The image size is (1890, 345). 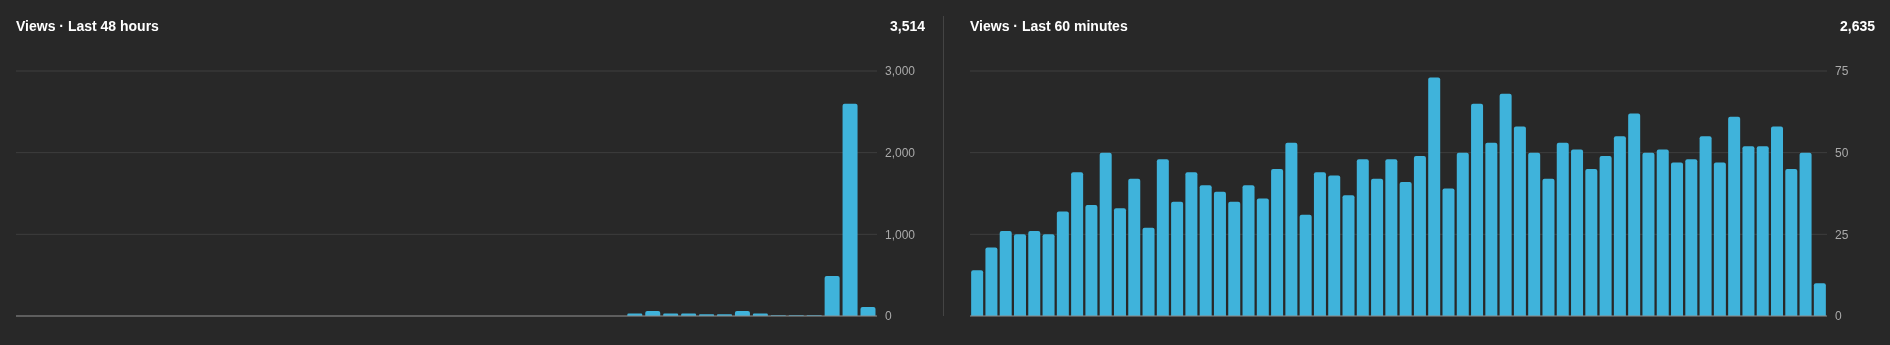 I want to click on y-tick-label: 2,000, so click(x=900, y=152).